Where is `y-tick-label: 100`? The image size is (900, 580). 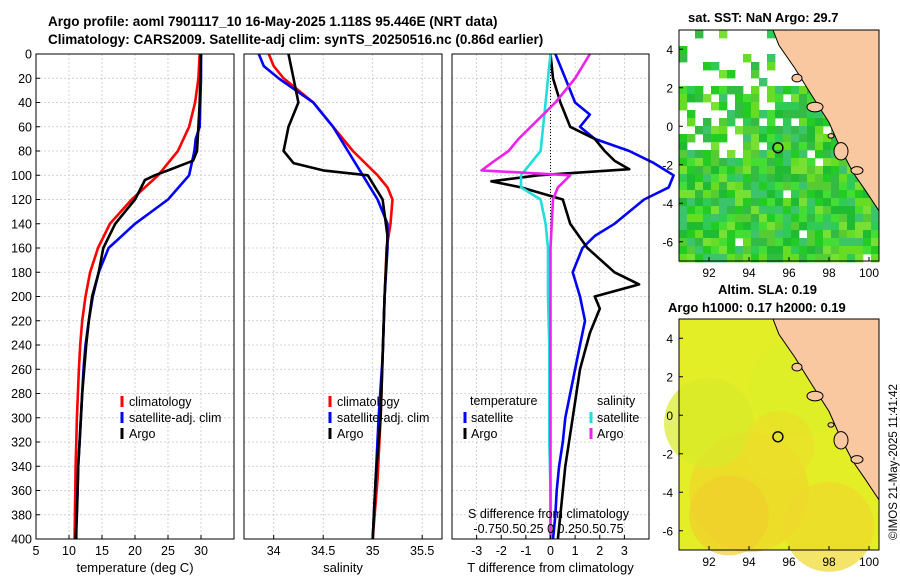 y-tick-label: 100 is located at coordinates (21, 176).